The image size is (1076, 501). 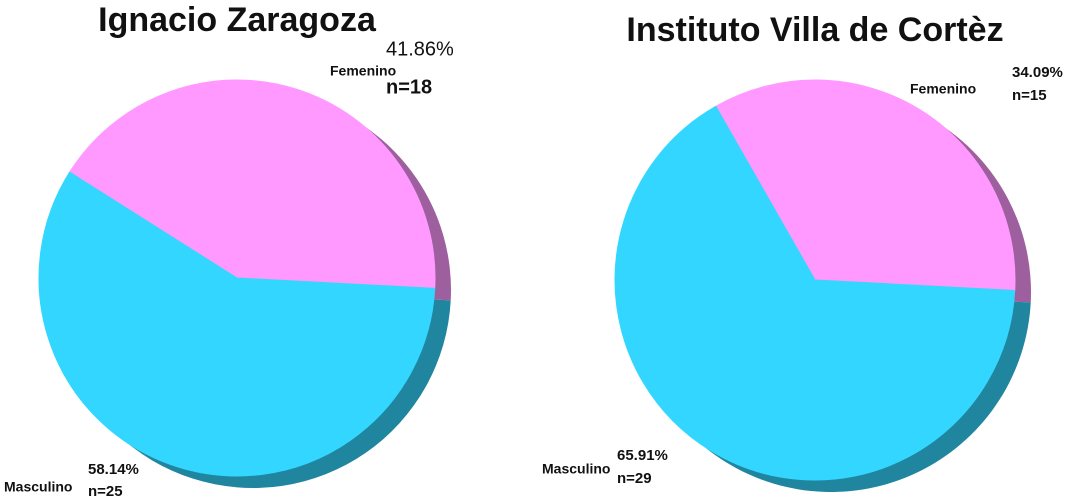 What do you see at coordinates (1029, 95) in the screenshot?
I see `count-label: n=15` at bounding box center [1029, 95].